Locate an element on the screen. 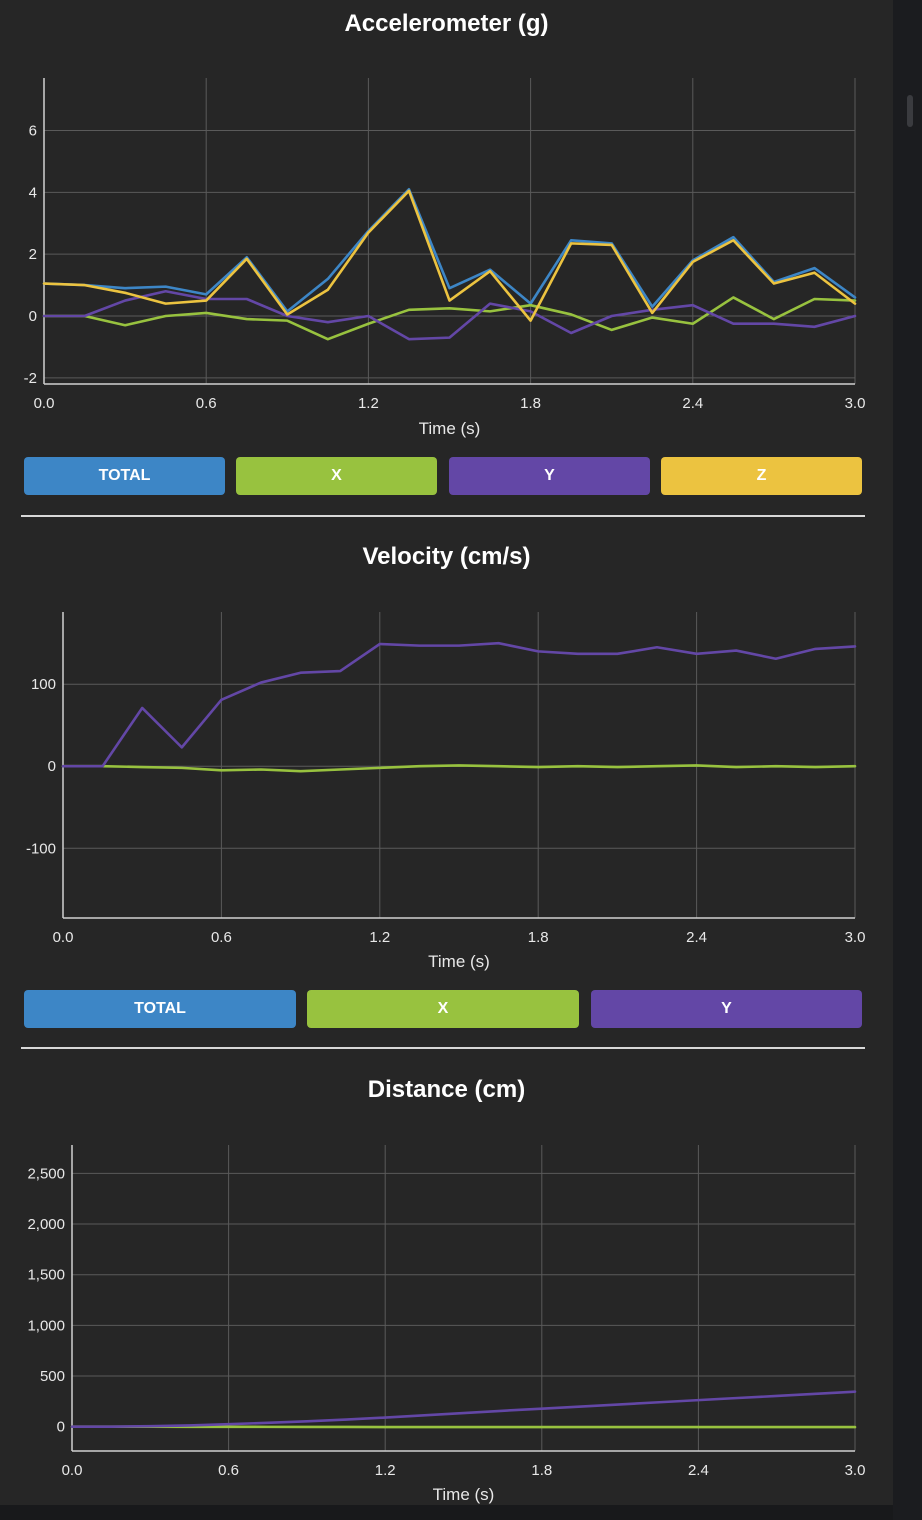 This screenshot has width=922, height=1520. series-line-total is located at coordinates (449, 250).